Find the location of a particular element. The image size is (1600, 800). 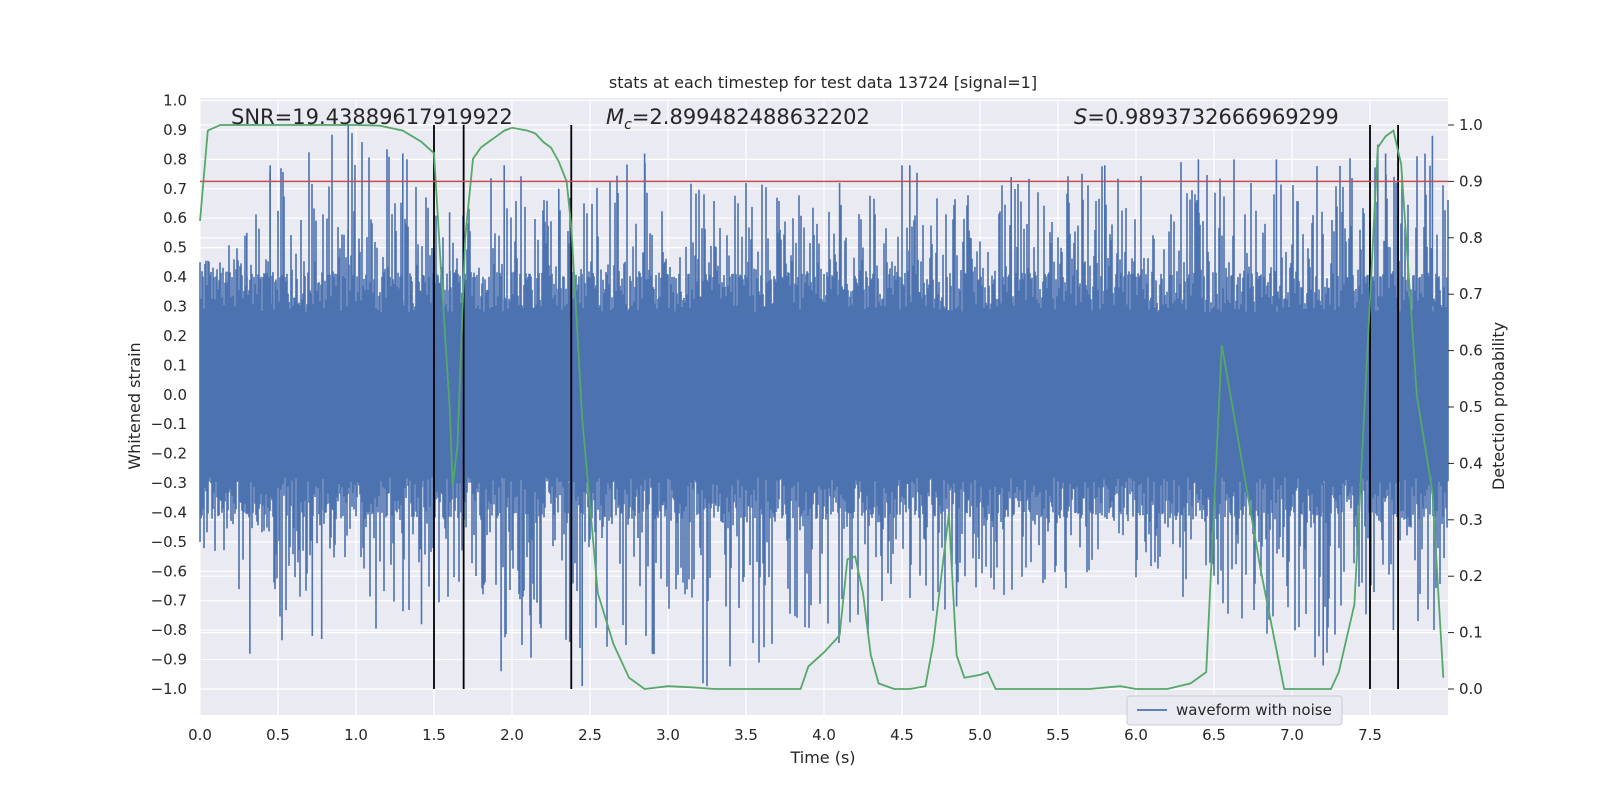

x-tick-label-5: 2.5 is located at coordinates (590, 735).